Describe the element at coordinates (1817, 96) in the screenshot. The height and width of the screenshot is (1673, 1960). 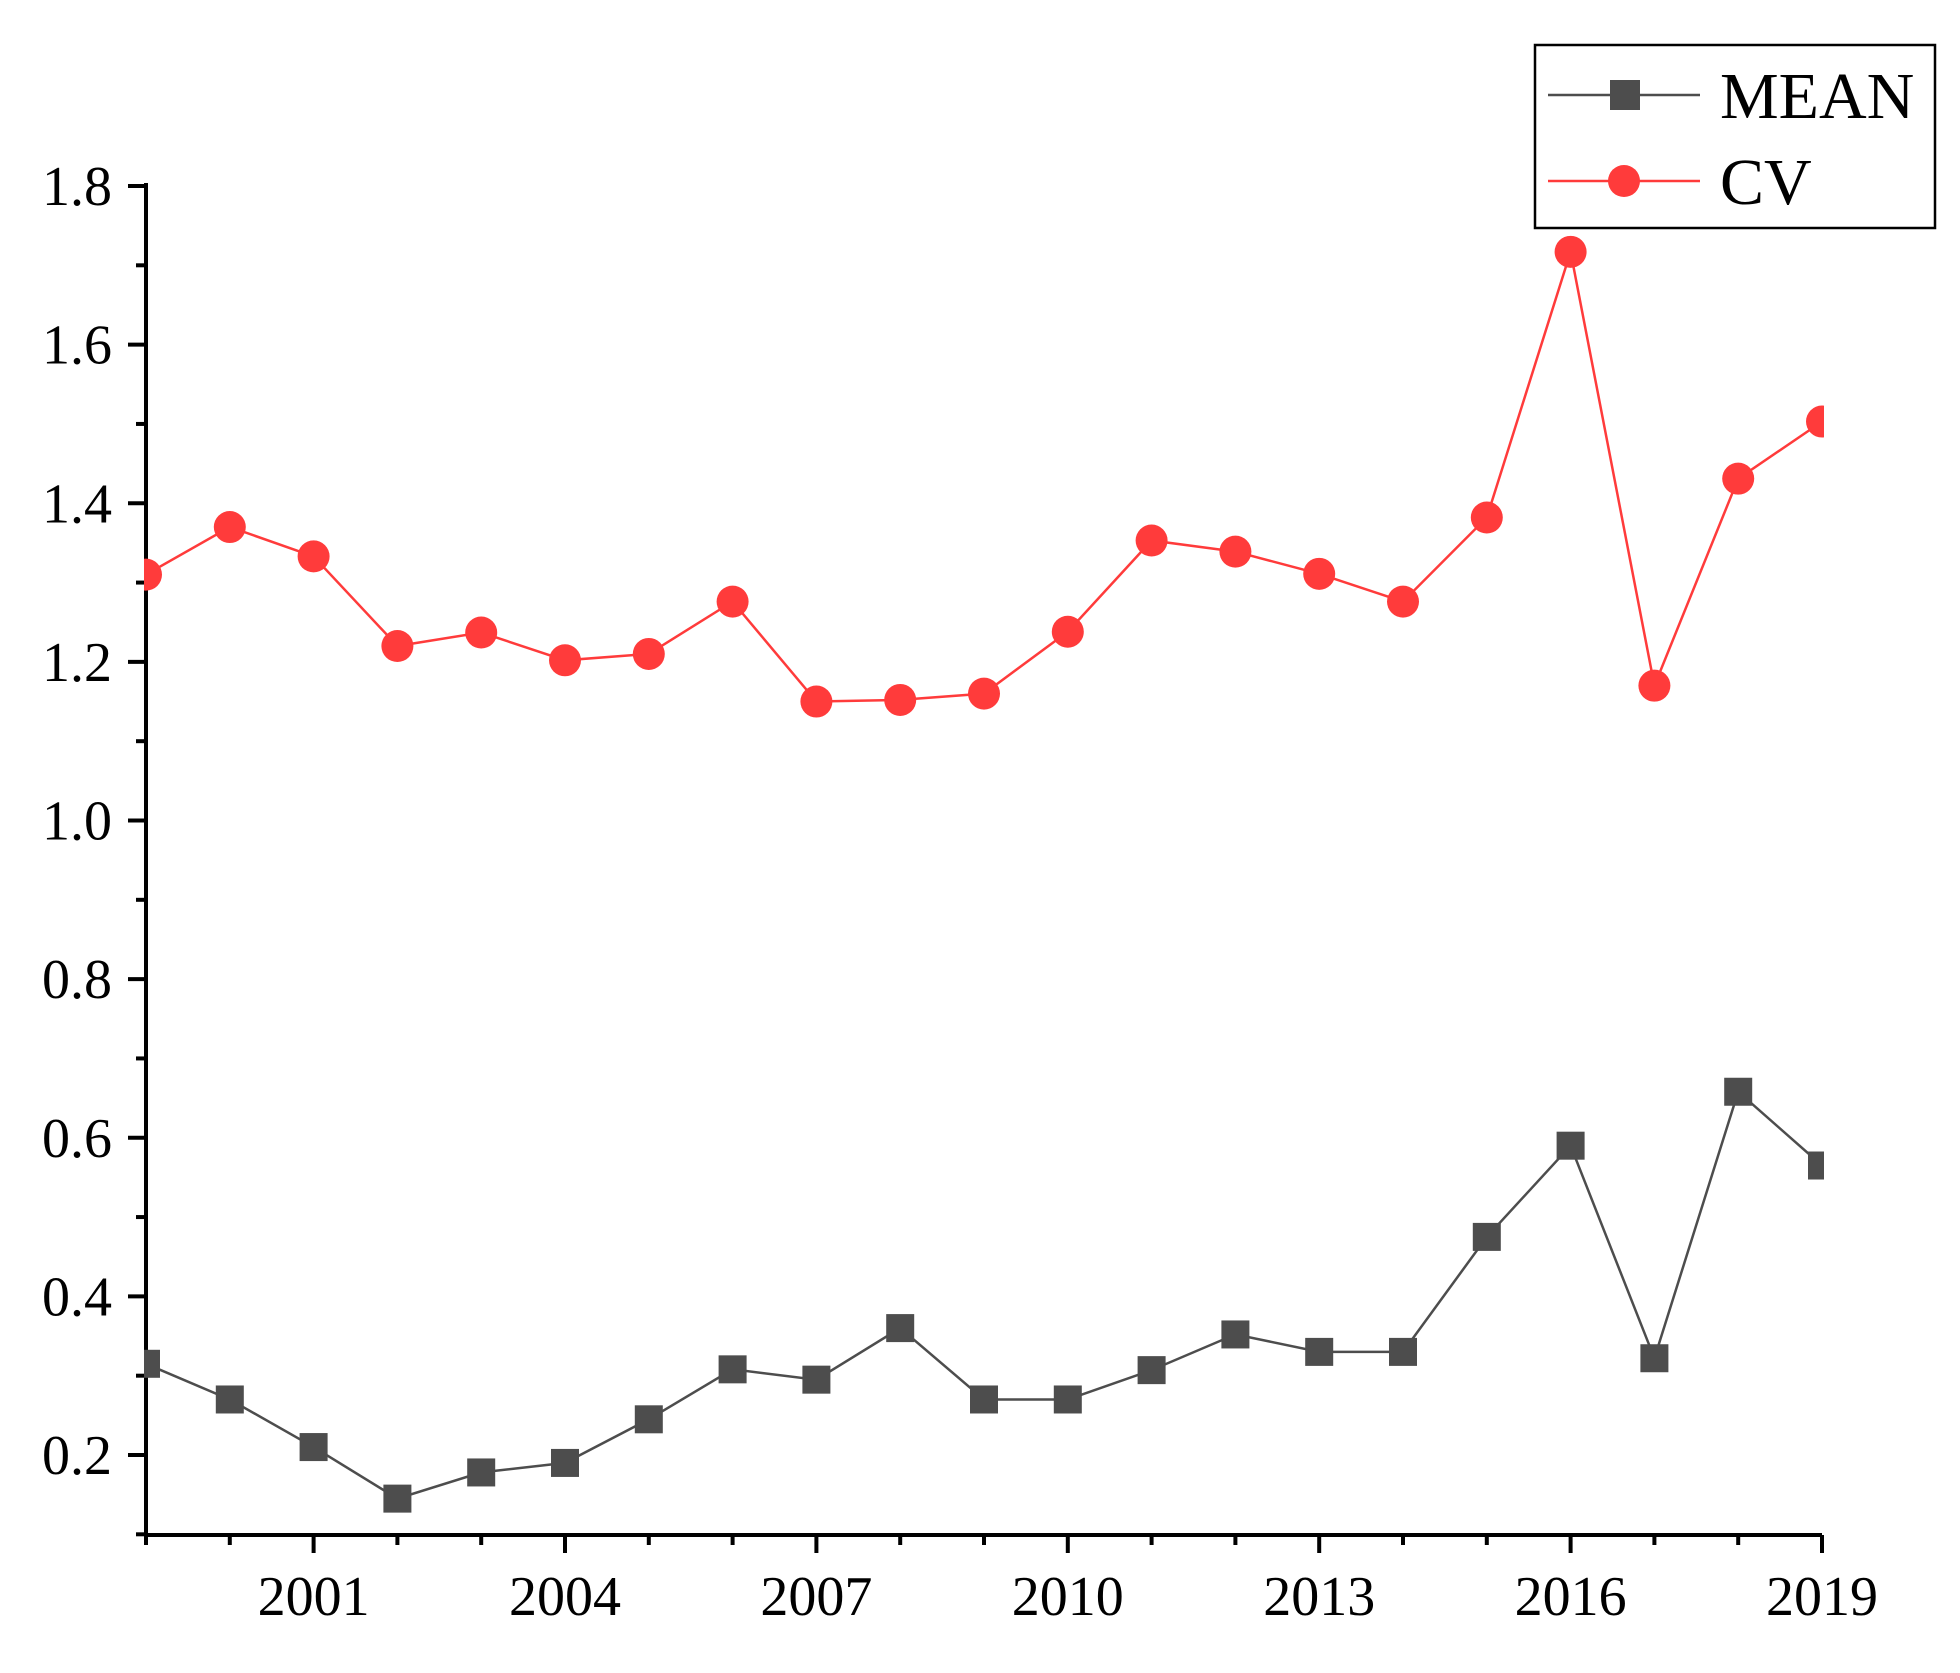
I see `legend-label-mean: MEAN` at that location.